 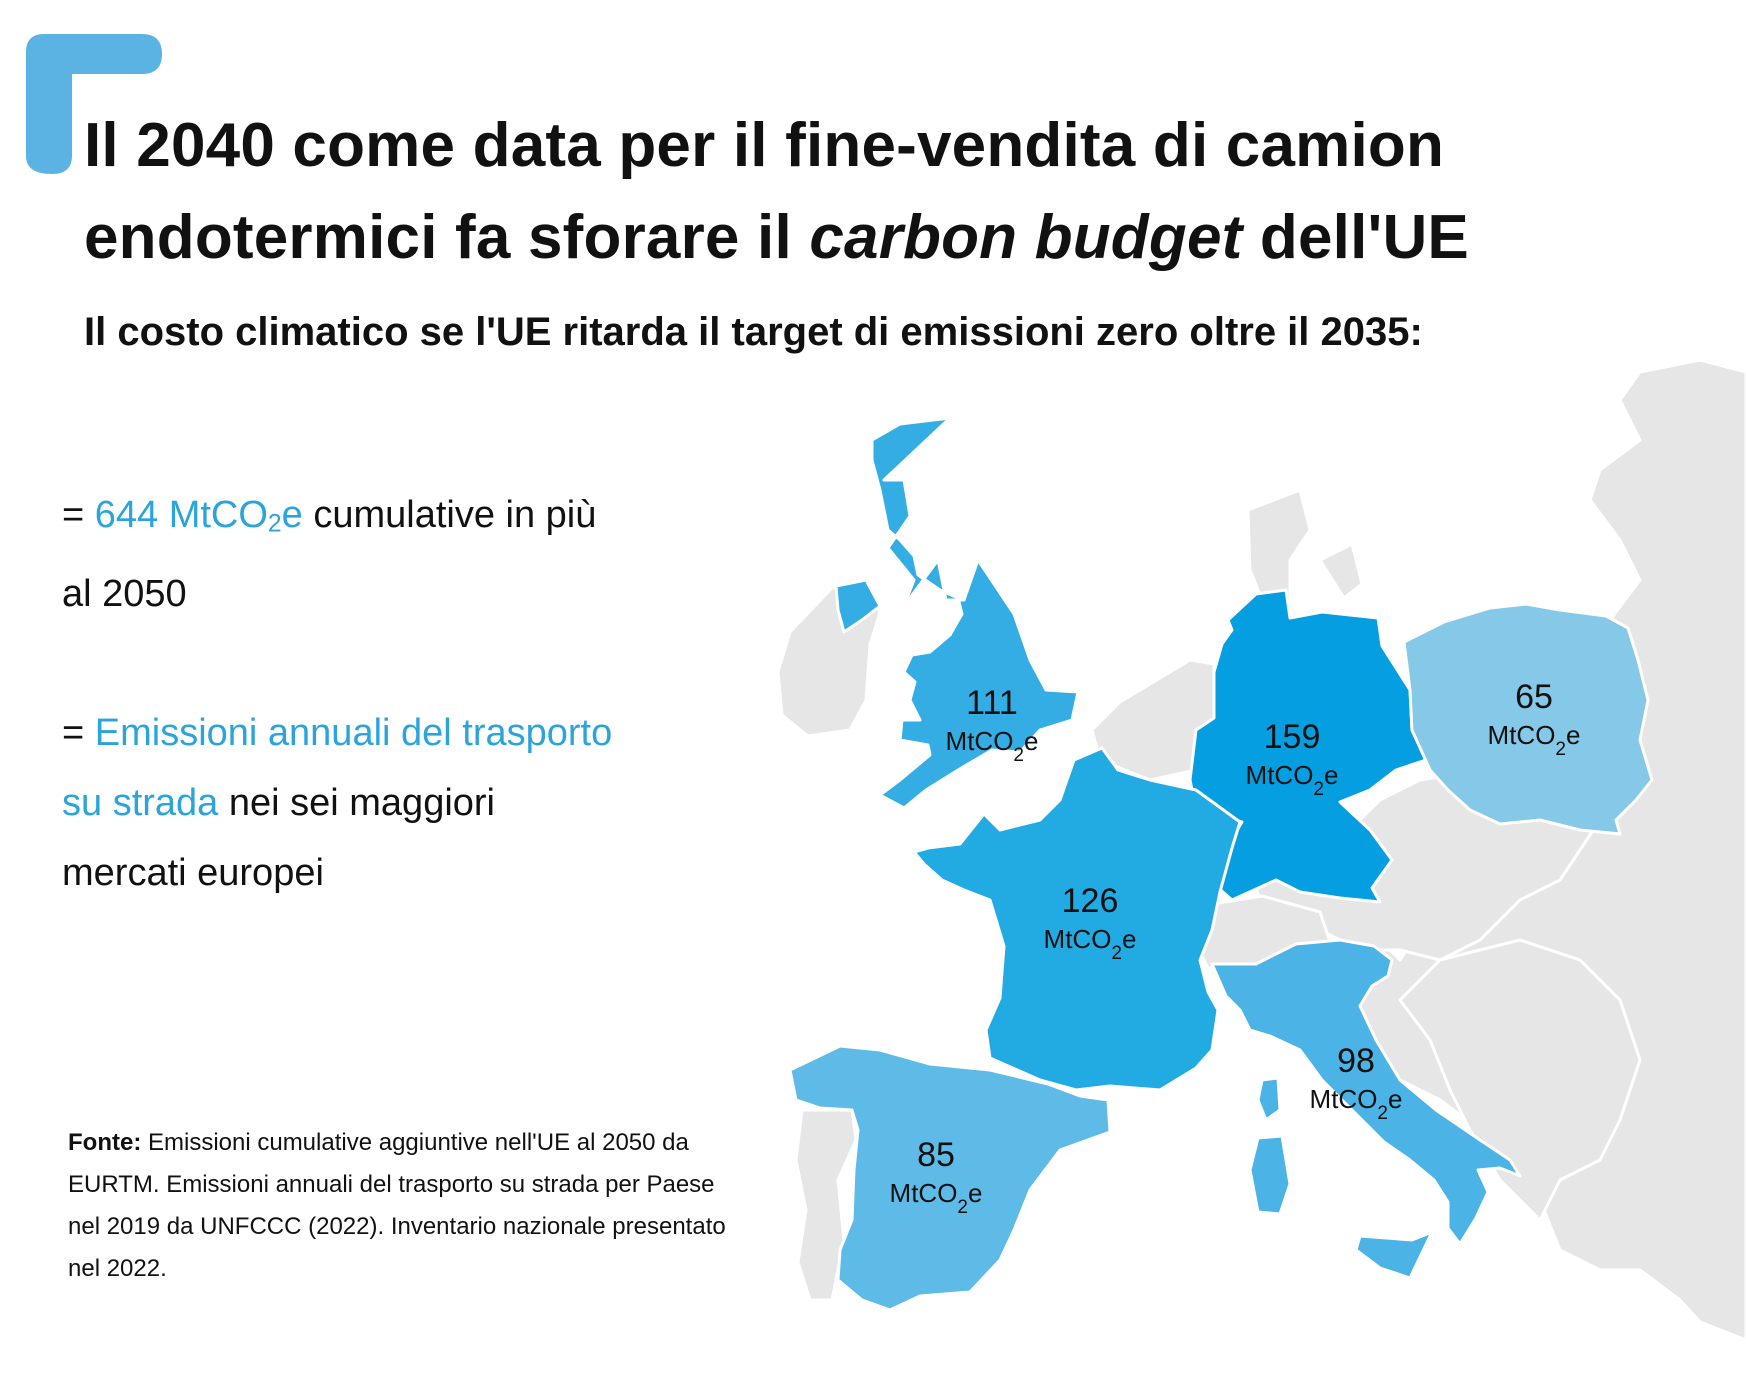 I want to click on unit-label-france: MtCO2e, so click(x=1090, y=944).